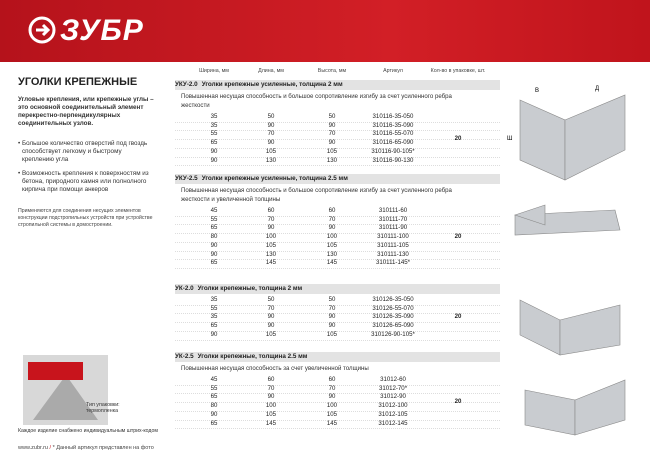 The image size is (650, 459). Describe the element at coordinates (271, 71) in the screenshot. I see `column-header: Длина, мм` at that location.